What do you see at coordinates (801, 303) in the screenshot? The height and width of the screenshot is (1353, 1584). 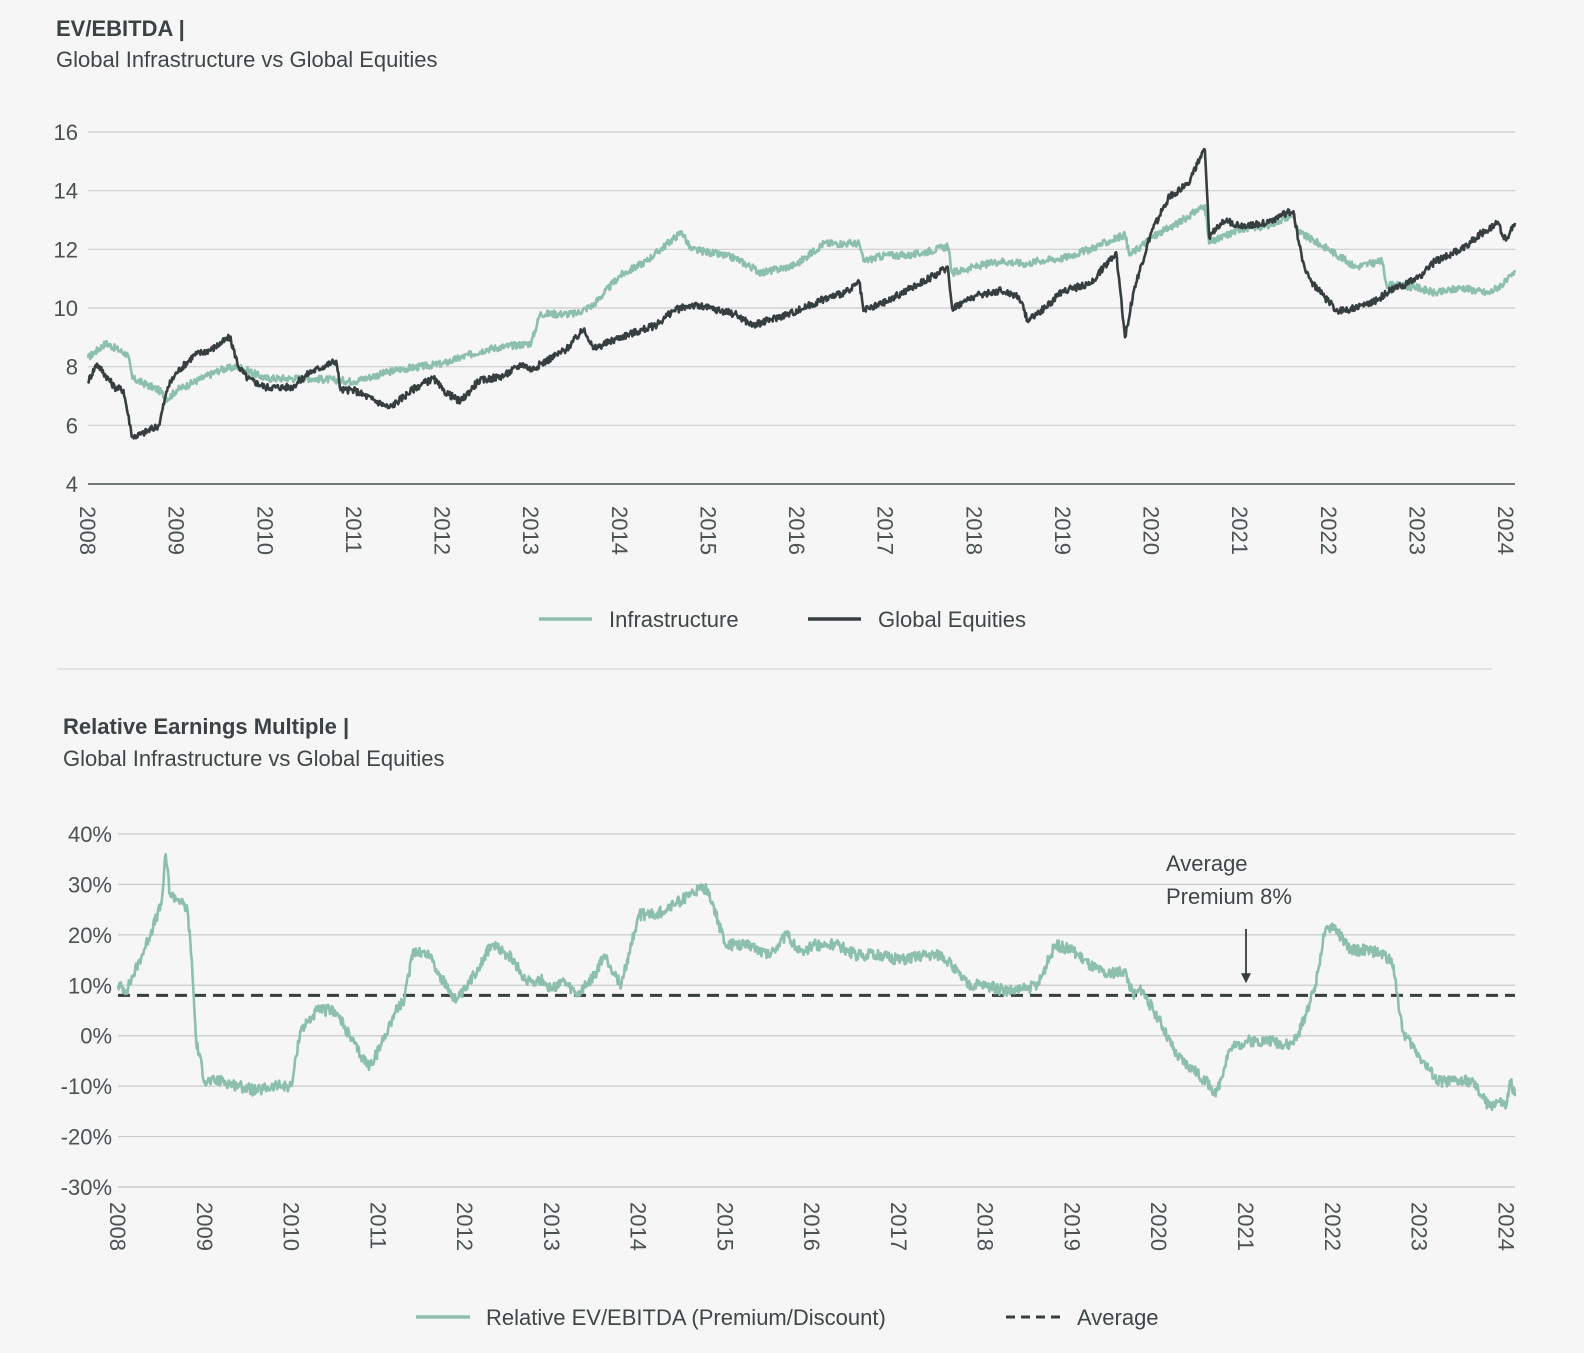 I see `series-line-infrastructure` at bounding box center [801, 303].